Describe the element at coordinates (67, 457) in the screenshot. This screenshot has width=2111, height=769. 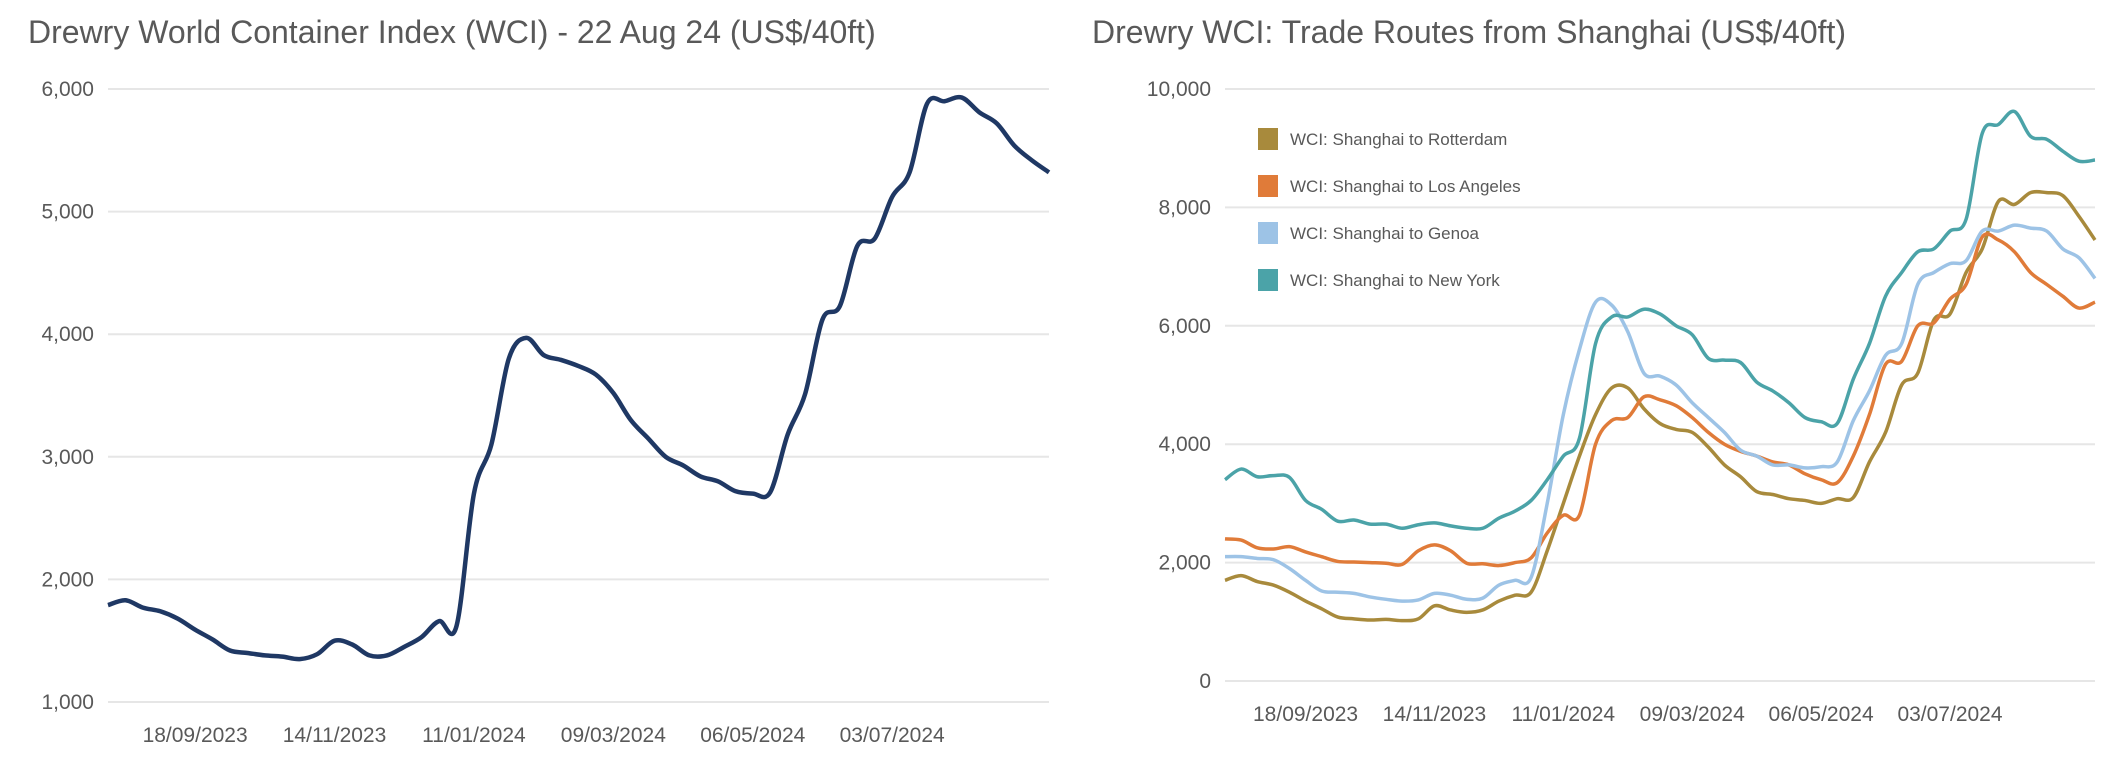
I see `y-tick-label: 3,000` at that location.